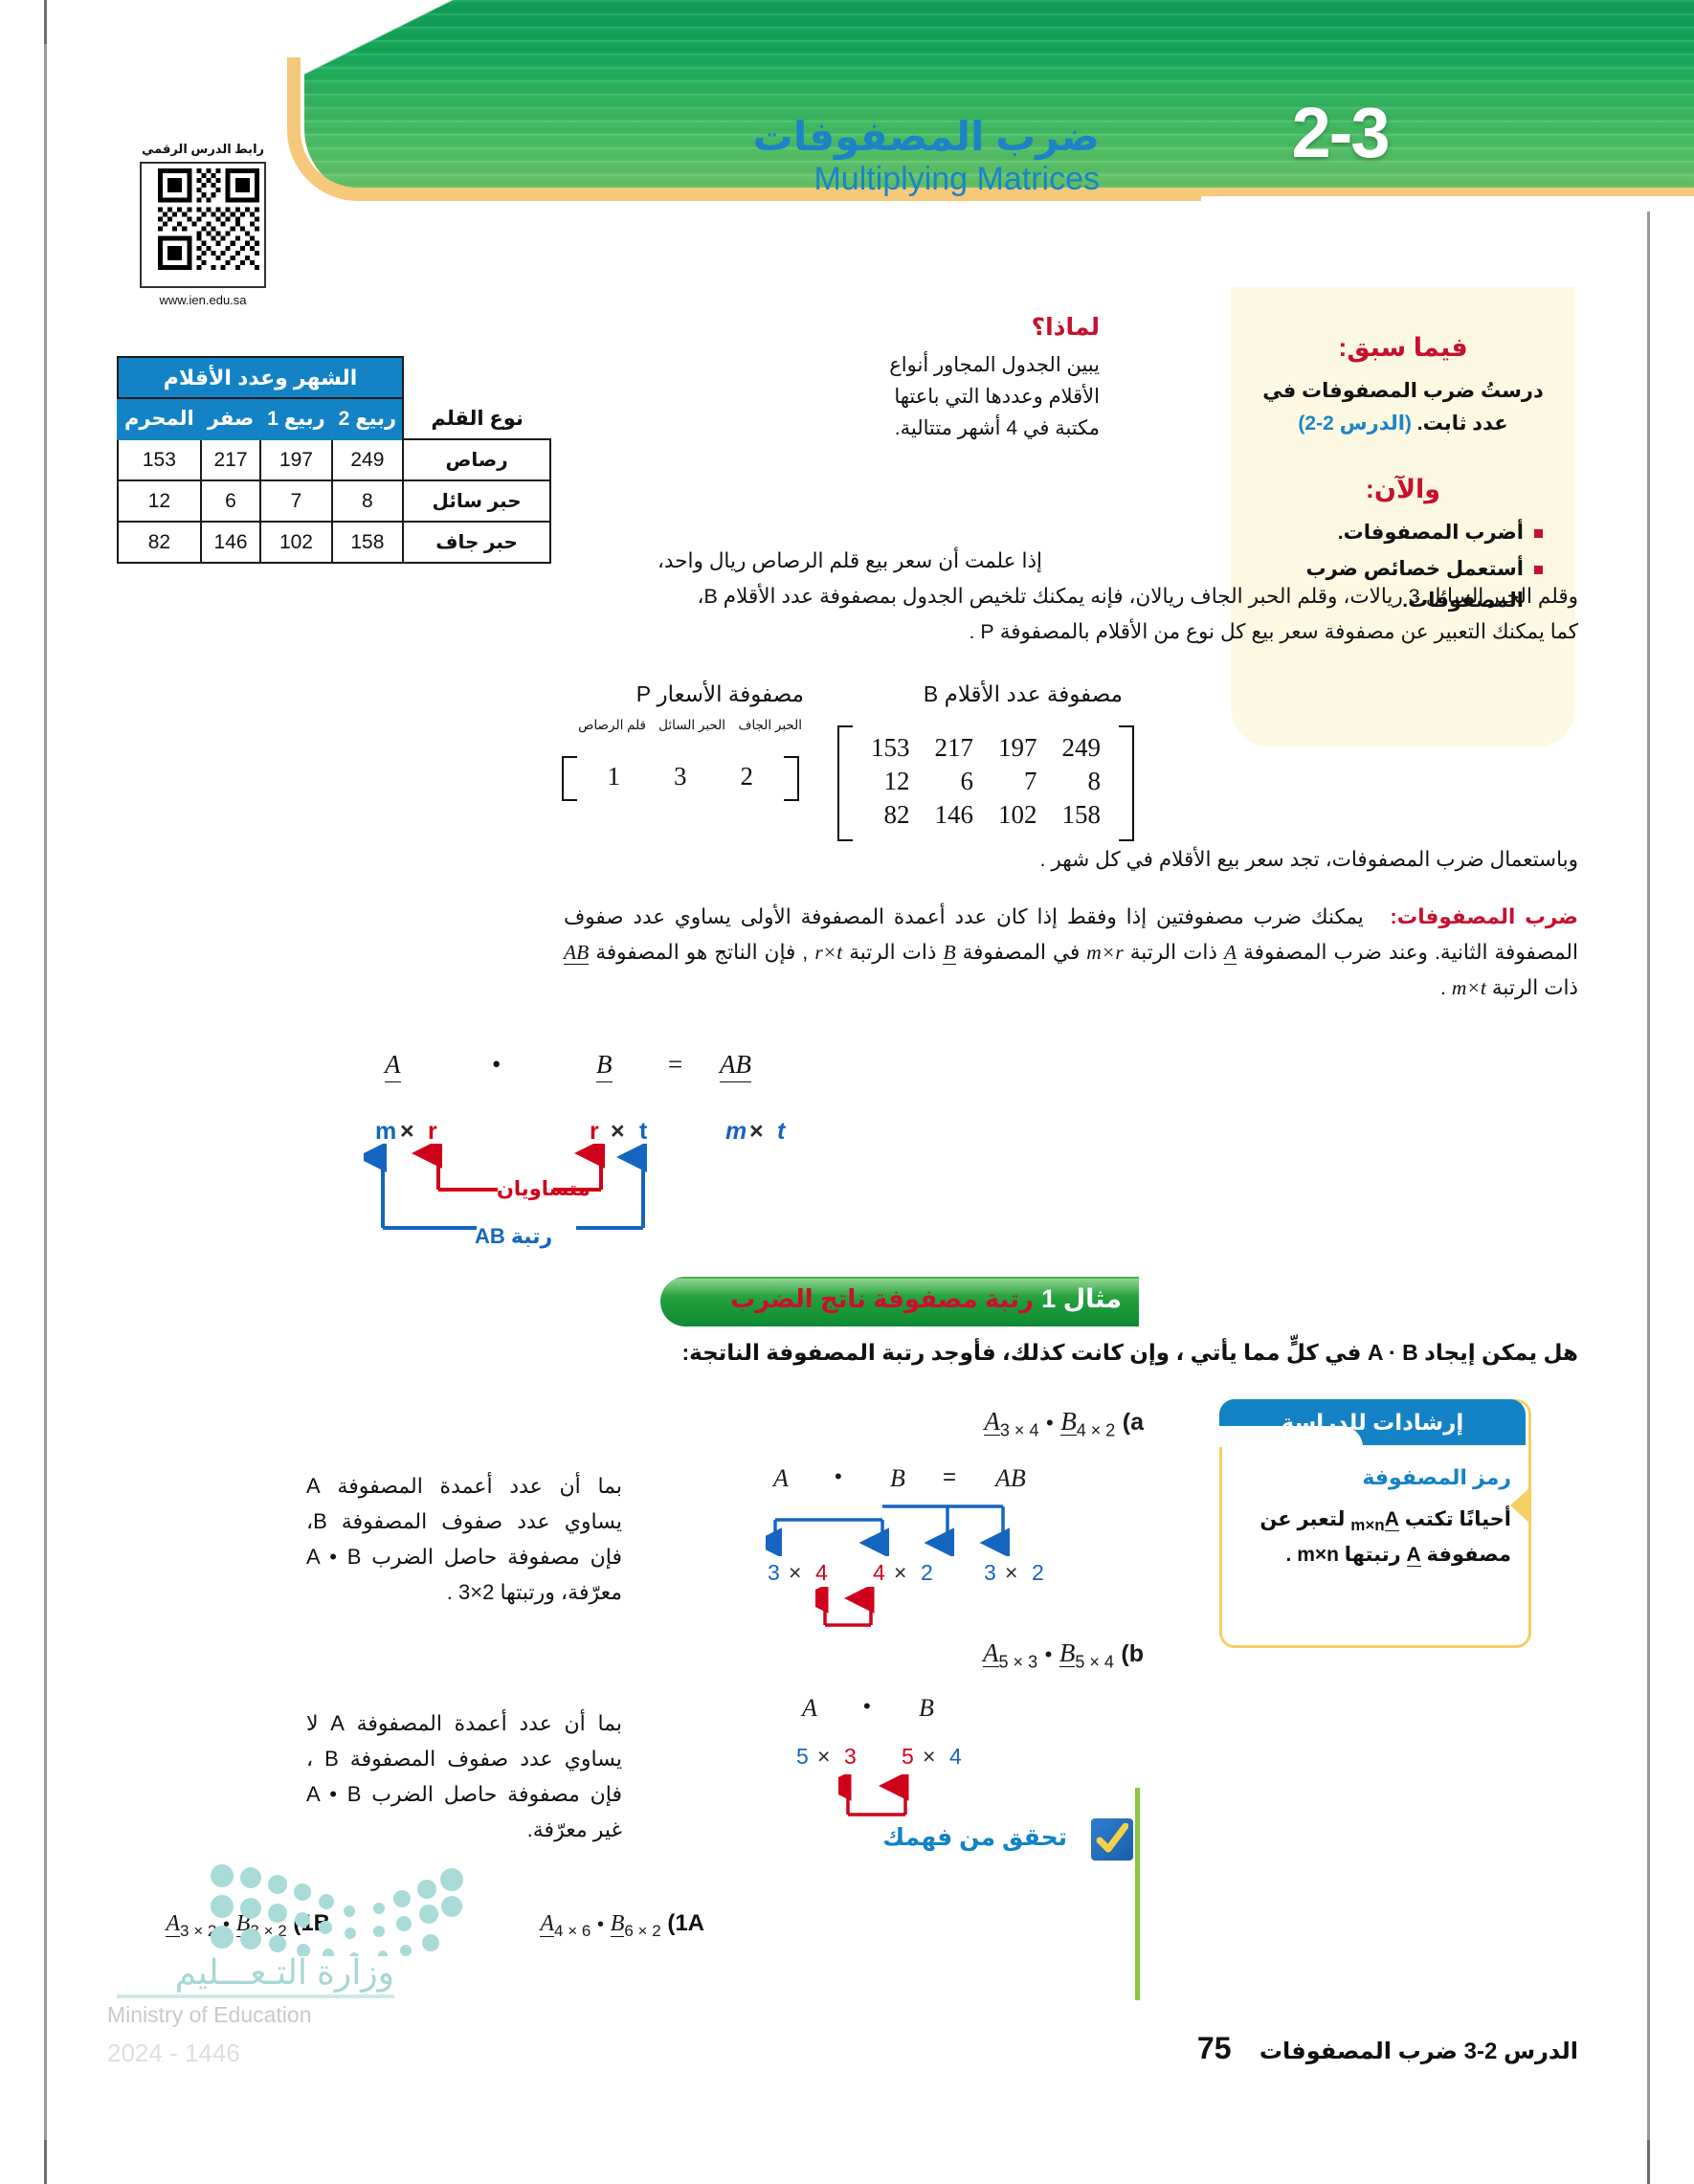 Image resolution: width=1694 pixels, height=2184 pixels. Describe the element at coordinates (890, 748) in the screenshot. I see `matrix-cell: 153` at that location.